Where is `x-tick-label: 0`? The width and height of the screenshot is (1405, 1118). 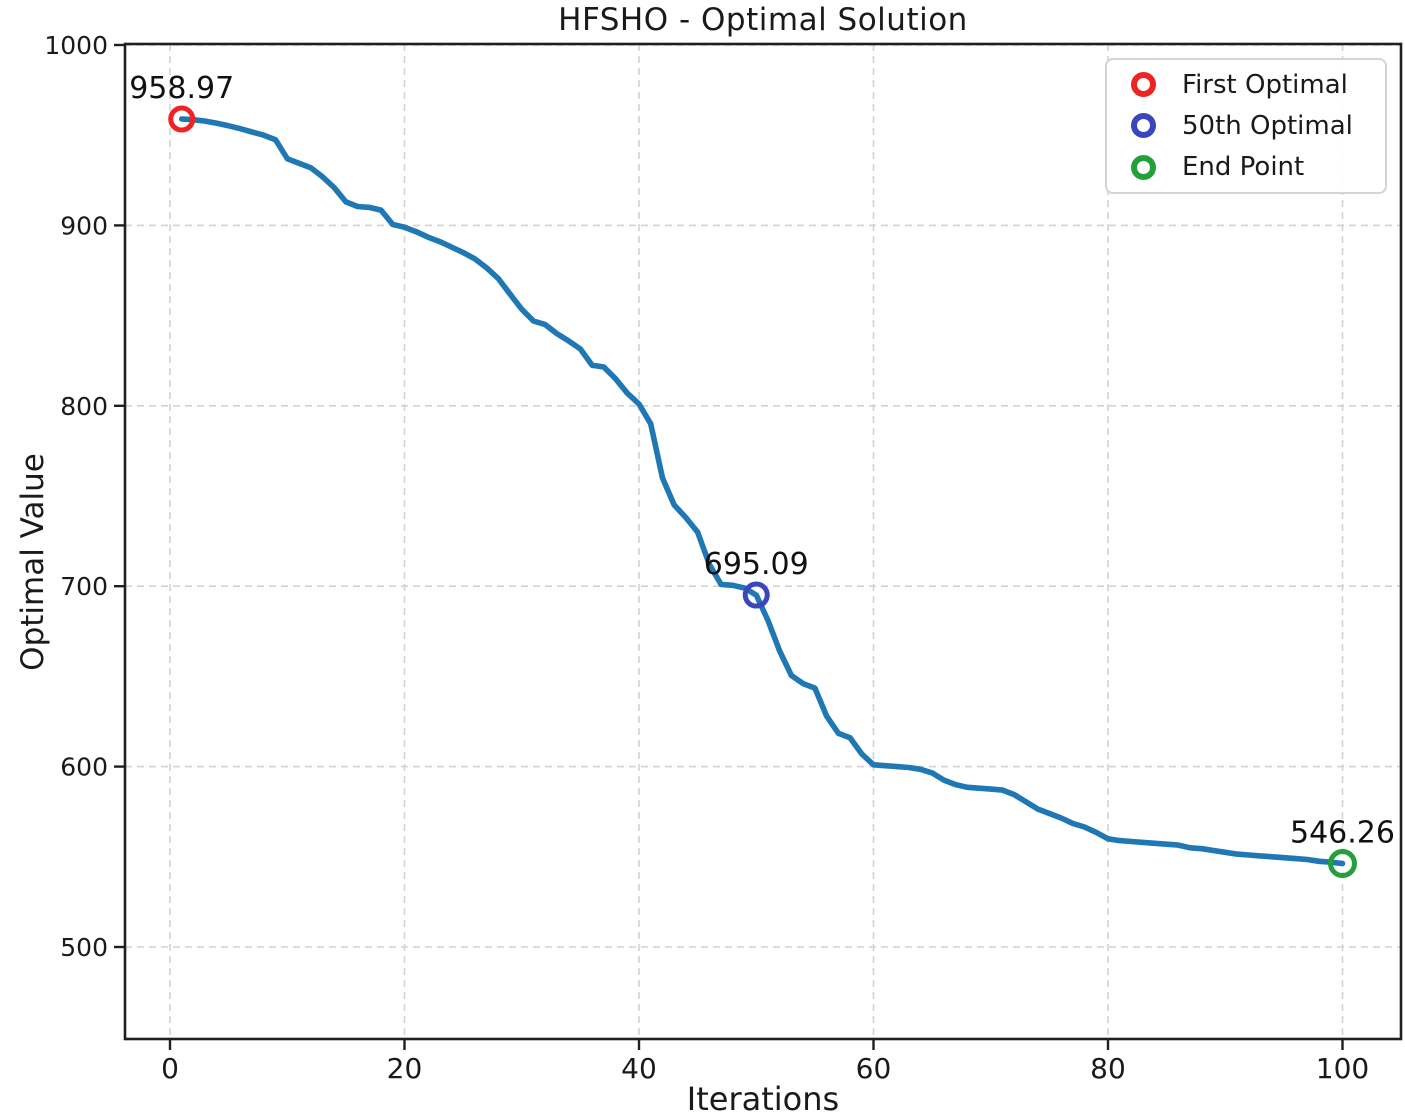 x-tick-label: 0 is located at coordinates (170, 1068).